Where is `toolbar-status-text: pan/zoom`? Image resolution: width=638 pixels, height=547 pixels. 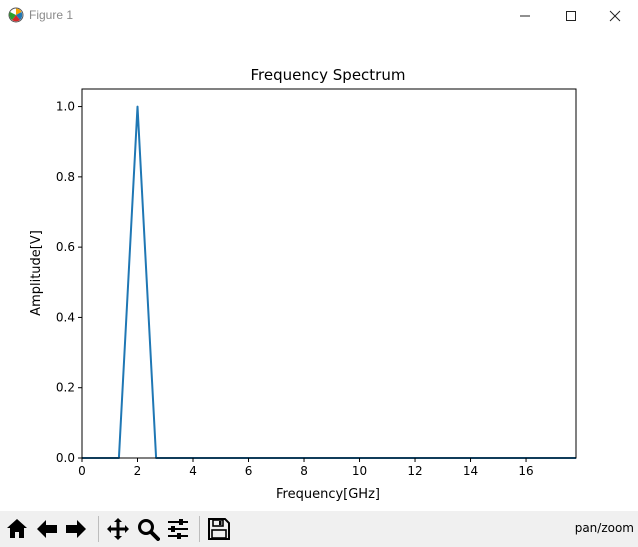
toolbar-status-text: pan/zoom is located at coordinates (604, 528).